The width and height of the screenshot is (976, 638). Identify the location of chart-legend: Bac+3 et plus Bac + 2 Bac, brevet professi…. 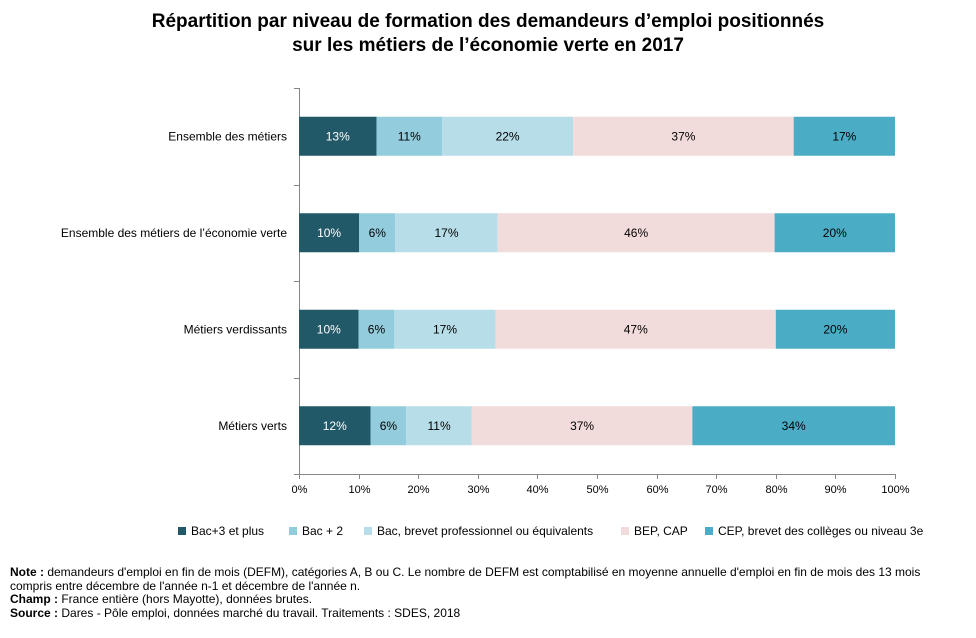
(488, 532).